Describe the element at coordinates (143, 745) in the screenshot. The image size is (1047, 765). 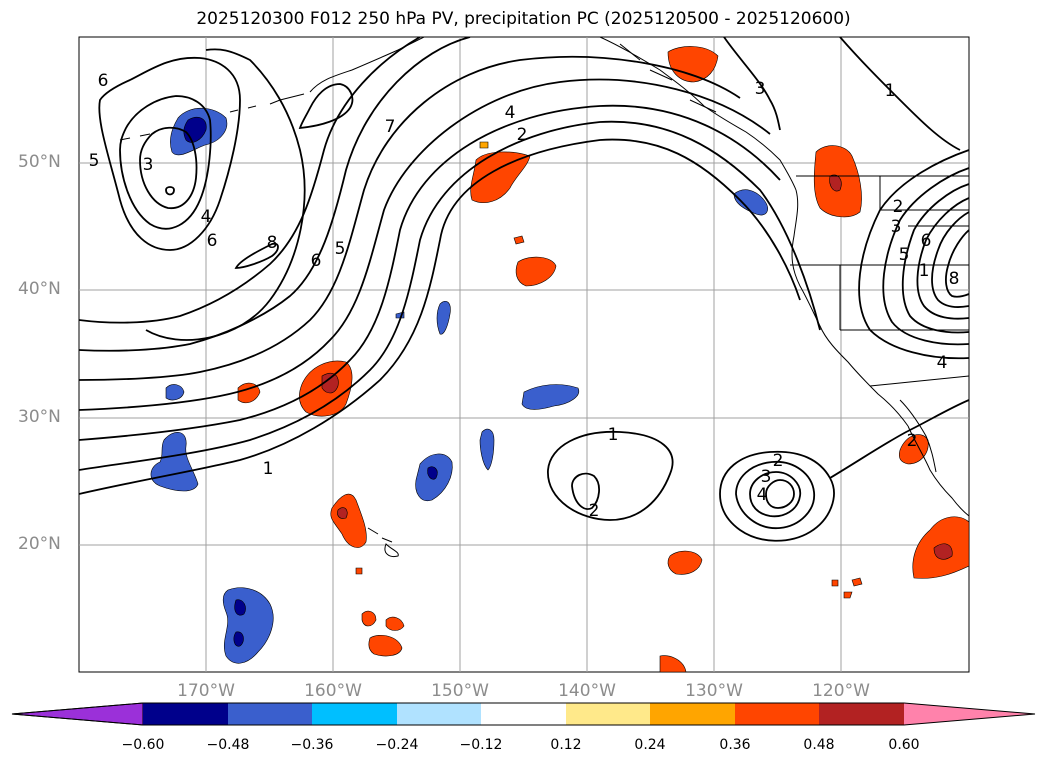
I see `colorbar-tick: −0.60` at that location.